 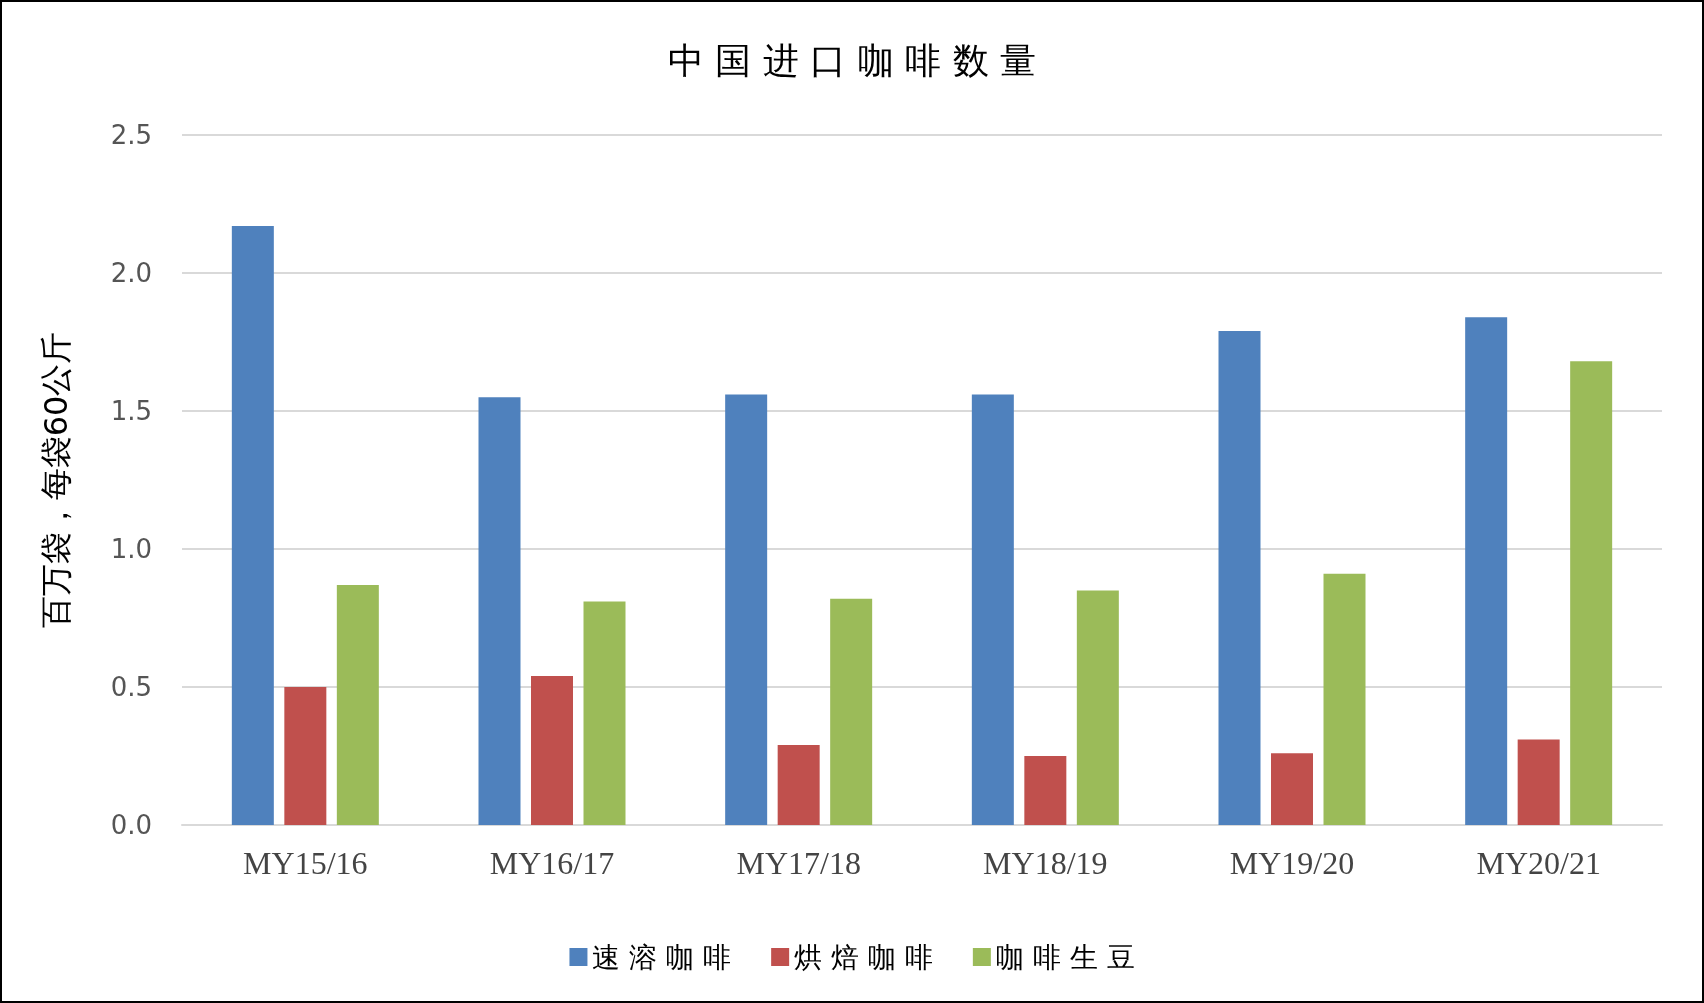 I want to click on x-tick-label: MY19/20, so click(x=1292, y=863).